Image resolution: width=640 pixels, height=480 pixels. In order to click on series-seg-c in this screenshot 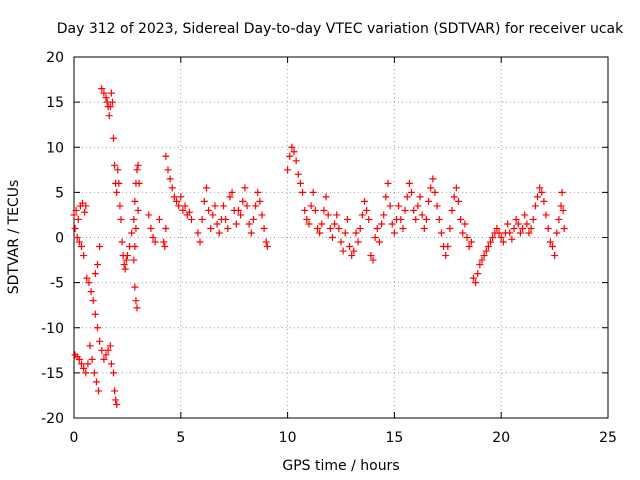, I will do `click(87, 368)`.